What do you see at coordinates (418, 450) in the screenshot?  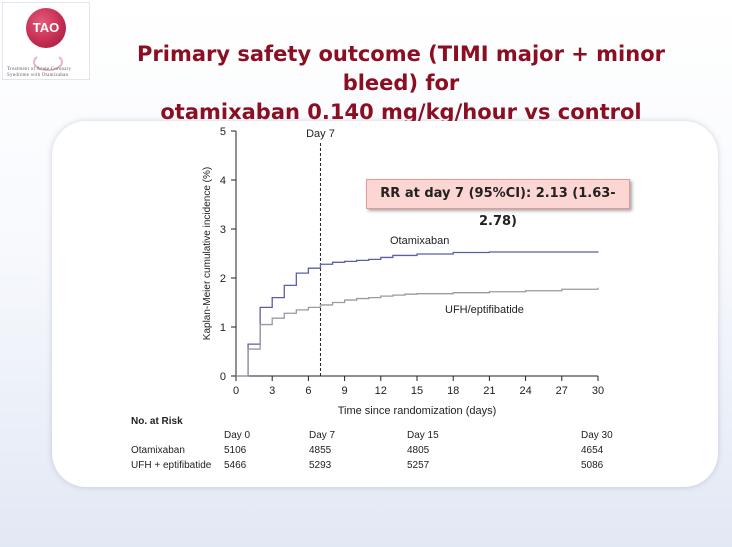 I see `risk-cell: 4805` at bounding box center [418, 450].